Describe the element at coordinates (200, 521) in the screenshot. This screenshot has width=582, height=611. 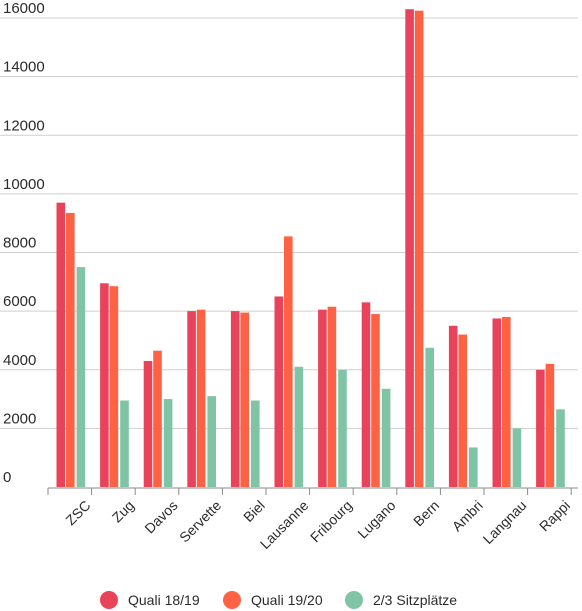
I see `x-tick-label-servette: Servette` at that location.